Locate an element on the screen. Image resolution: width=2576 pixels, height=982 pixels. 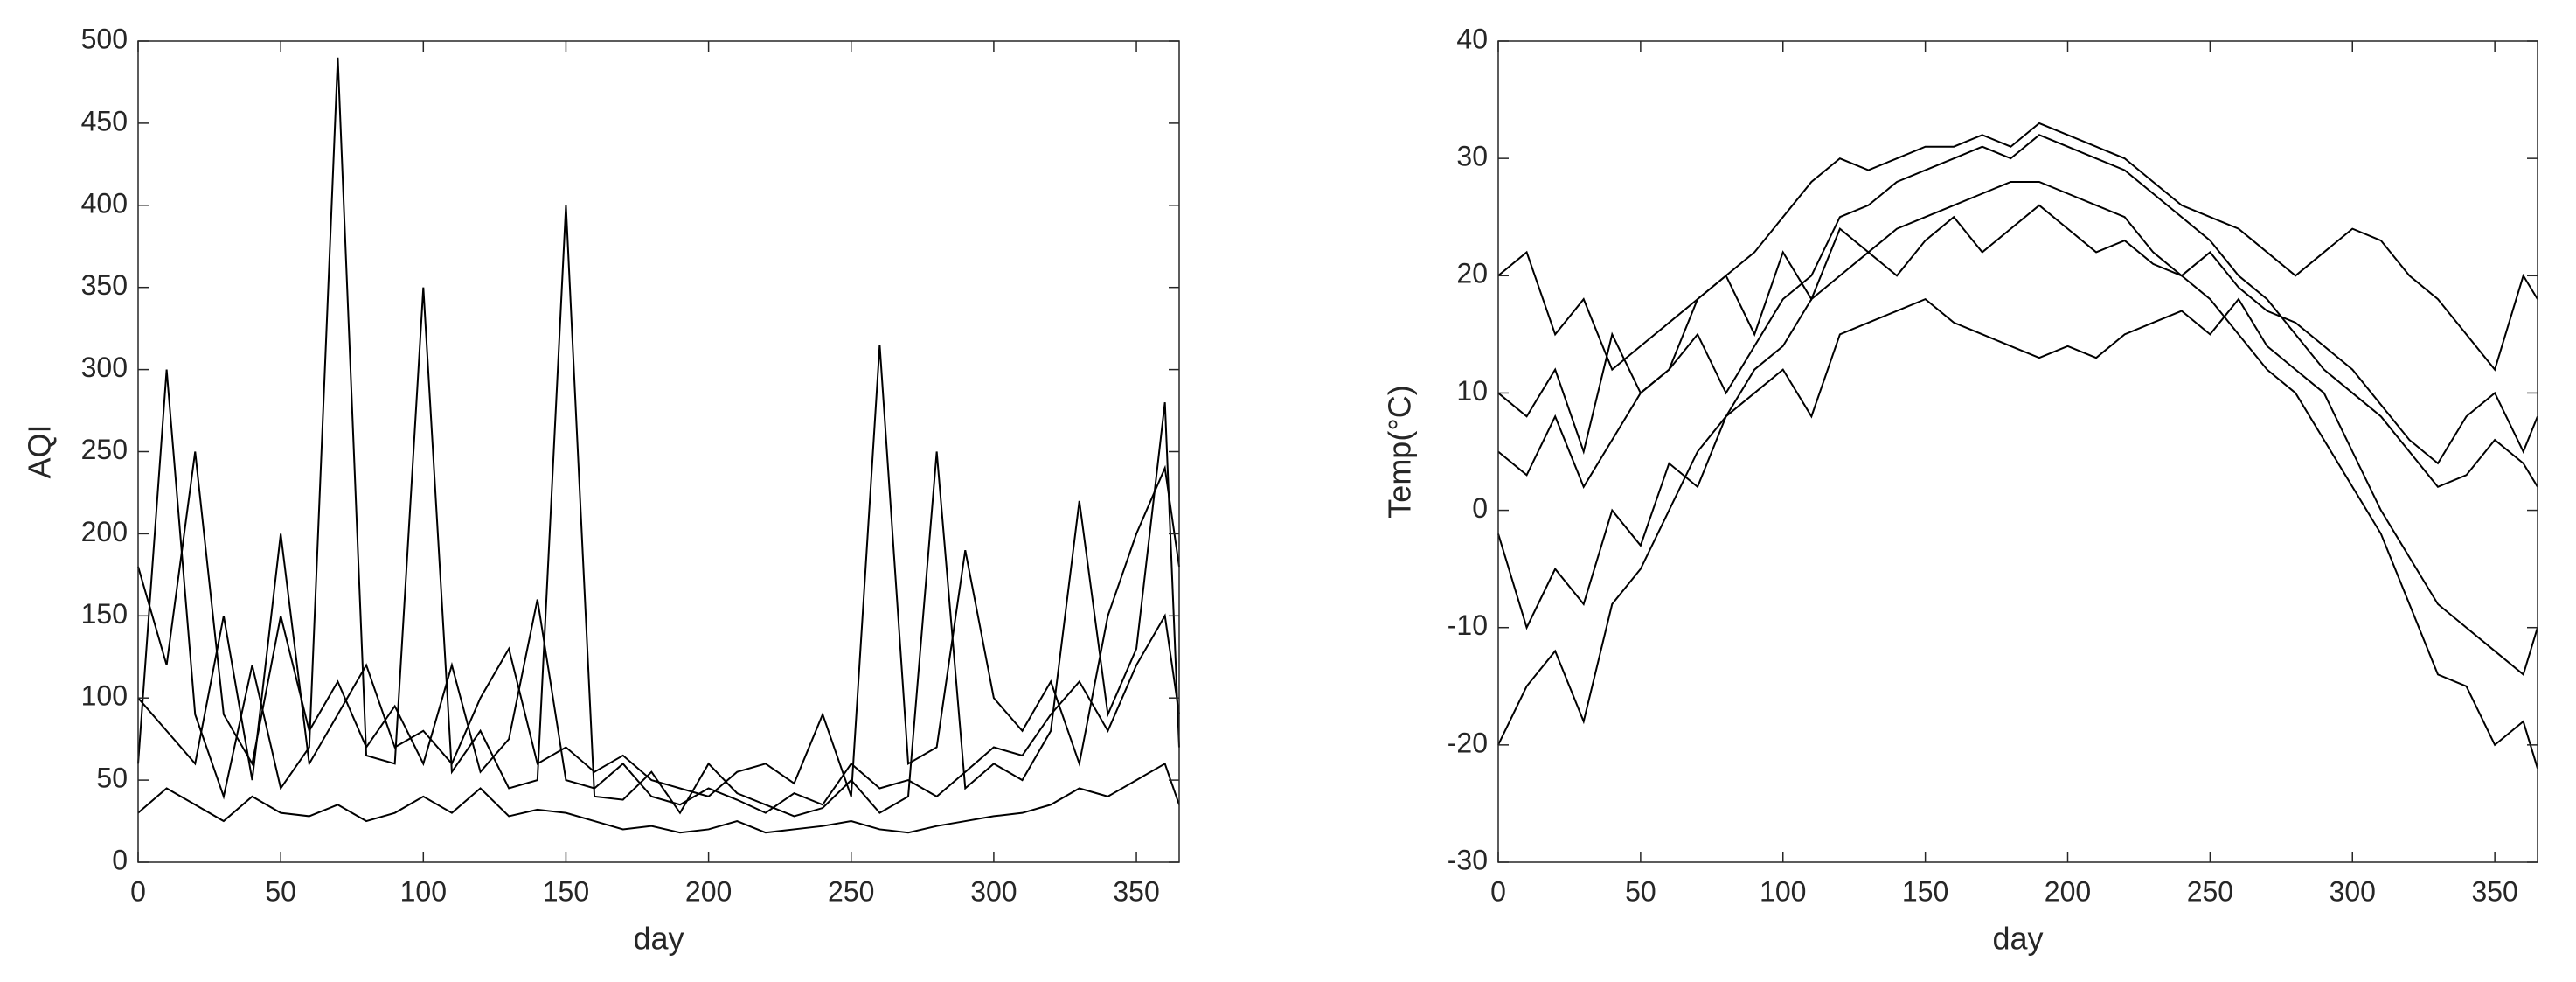
y-tick-label: 250 is located at coordinates (104, 450).